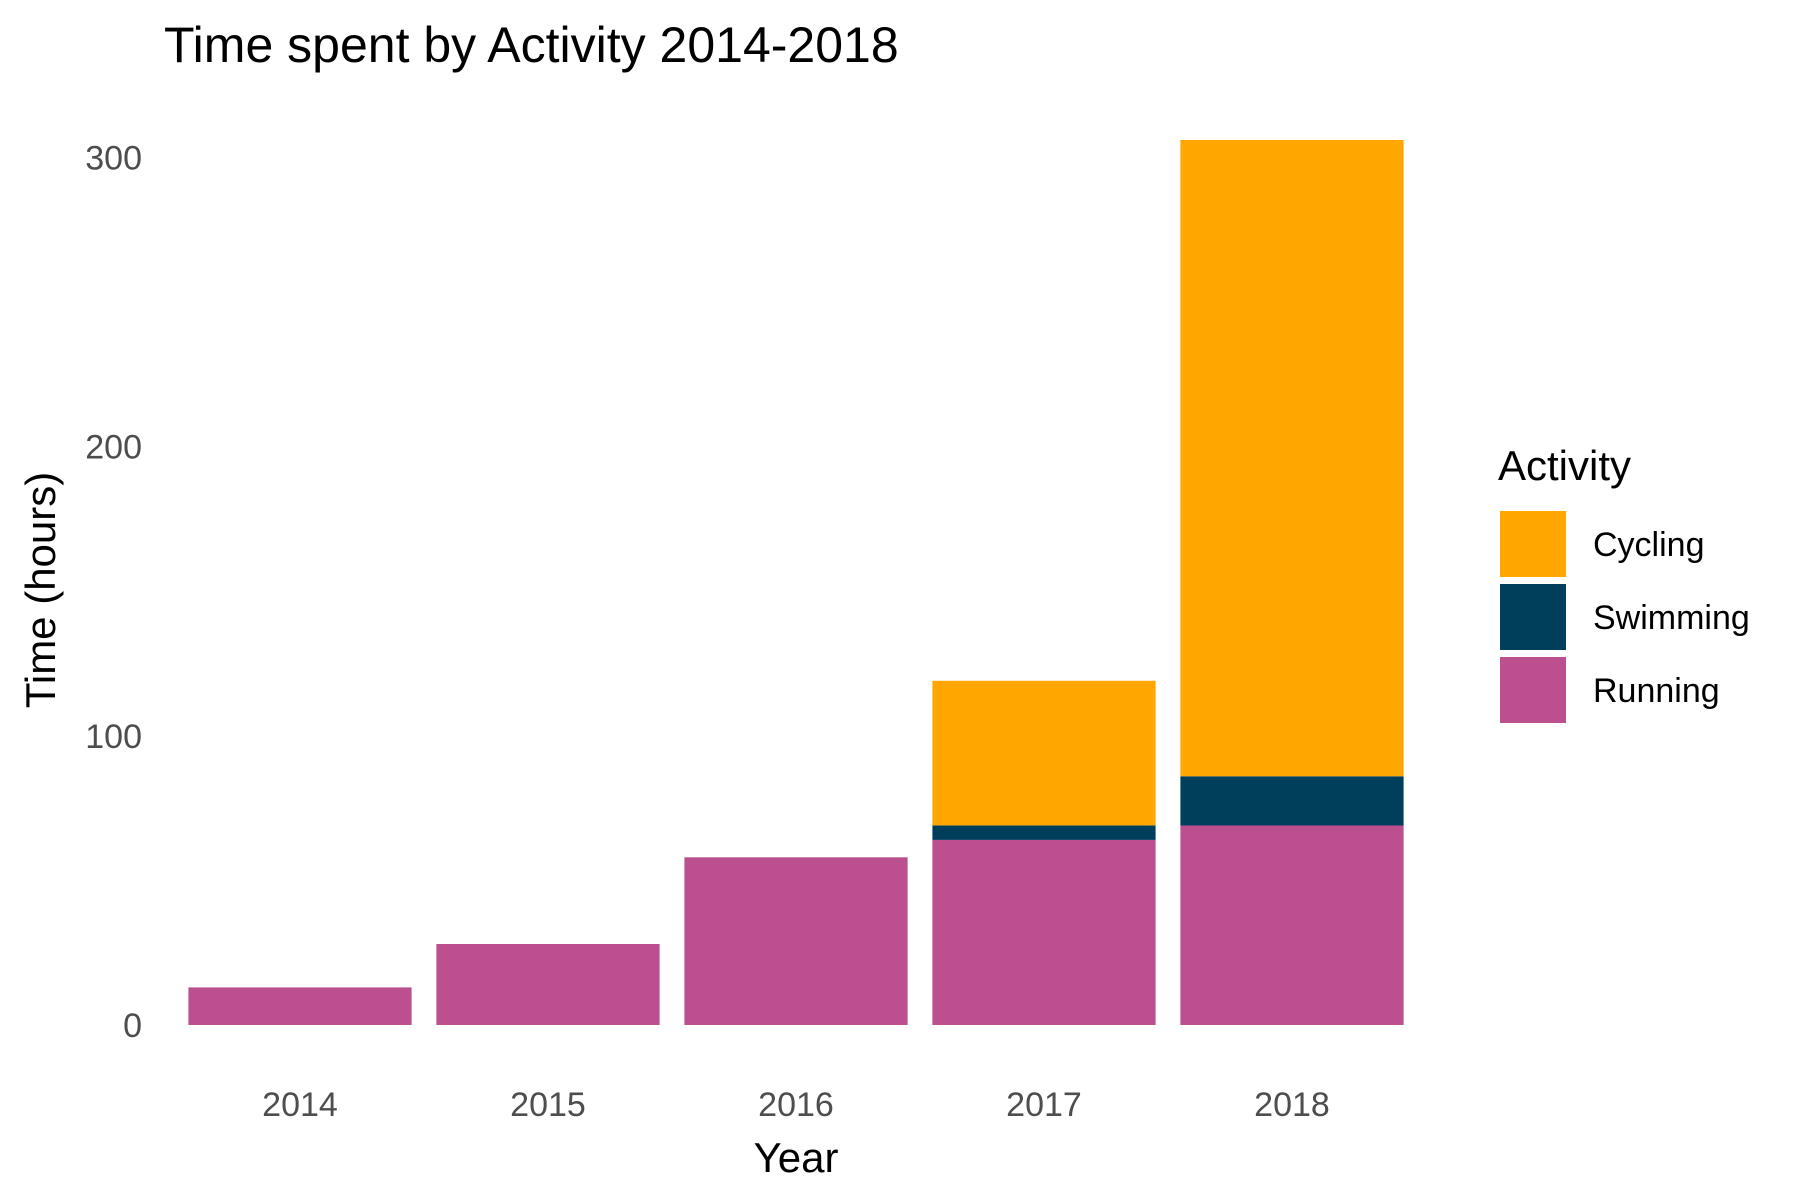 The width and height of the screenshot is (1800, 1200). I want to click on x-tick-label-2014: 2014, so click(300, 1105).